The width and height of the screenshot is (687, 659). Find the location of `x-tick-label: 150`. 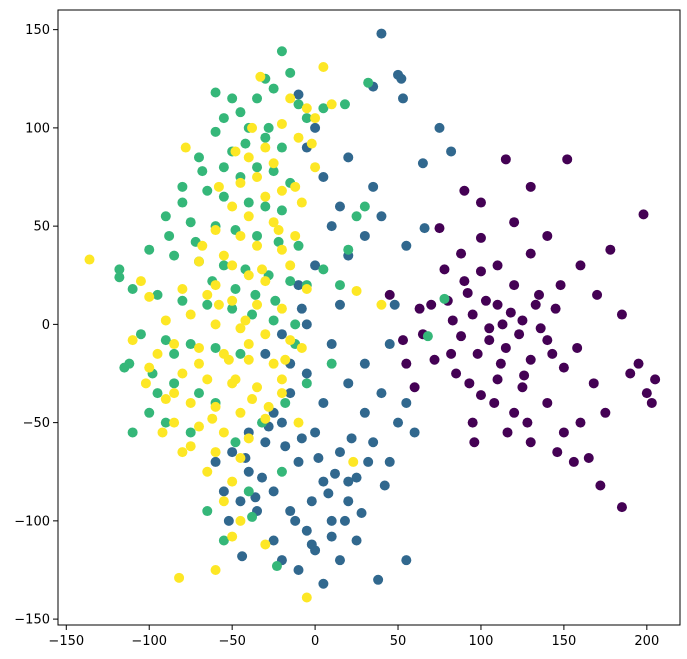

x-tick-label: 150 is located at coordinates (563, 641).